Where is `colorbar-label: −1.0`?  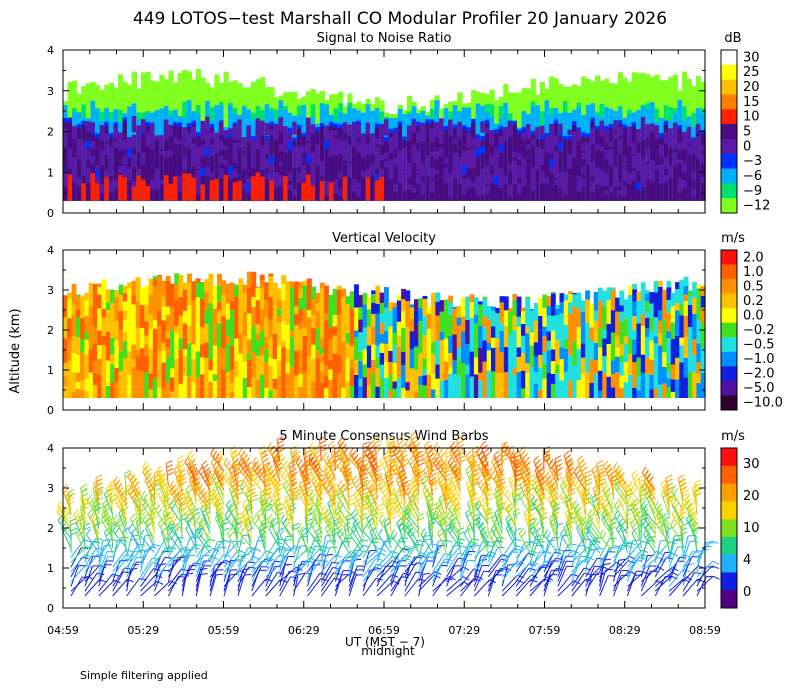
colorbar-label: −1.0 is located at coordinates (759, 359).